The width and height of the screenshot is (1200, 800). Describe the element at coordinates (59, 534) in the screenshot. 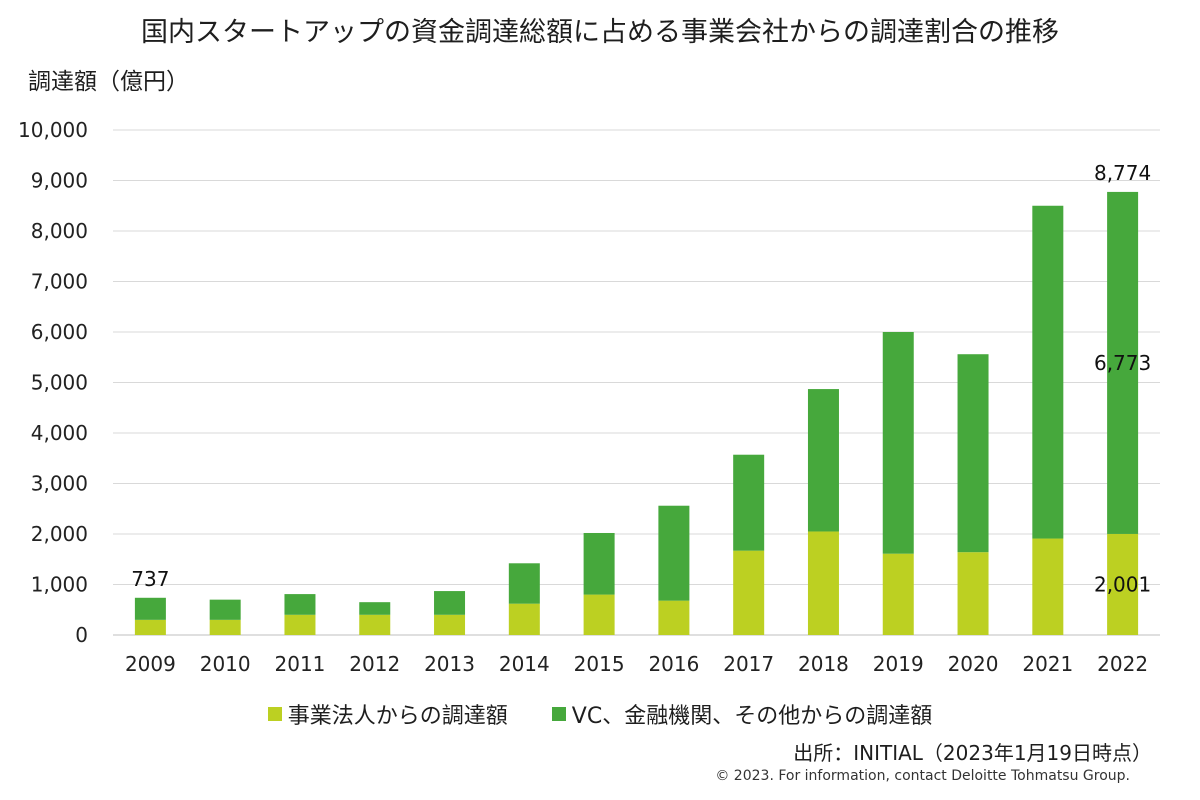

I see `y-tick-label: 2,000` at that location.